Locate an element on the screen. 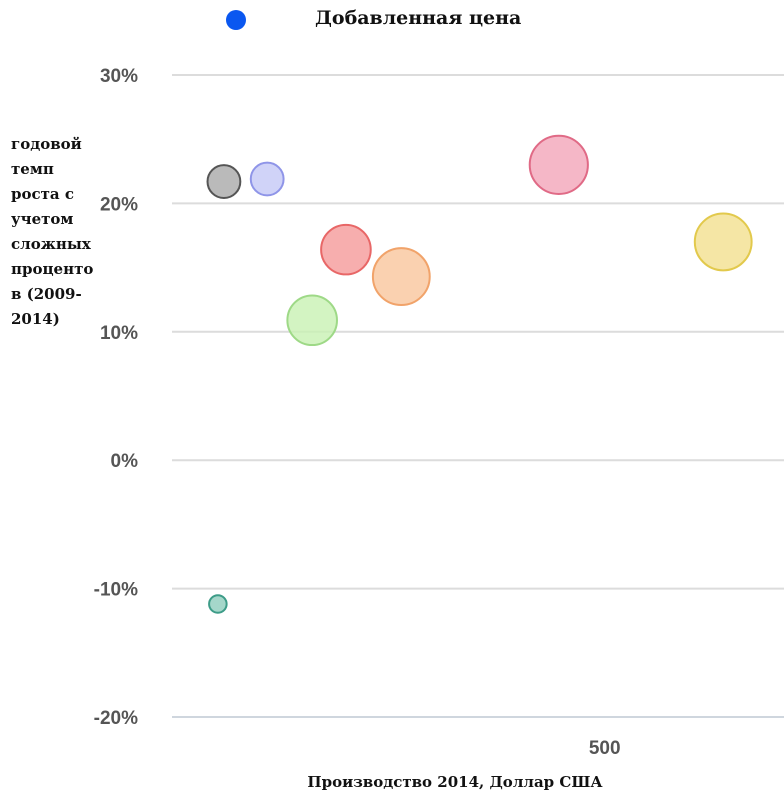 The height and width of the screenshot is (791, 784). y-axis-title-line: учетом is located at coordinates (42, 219).